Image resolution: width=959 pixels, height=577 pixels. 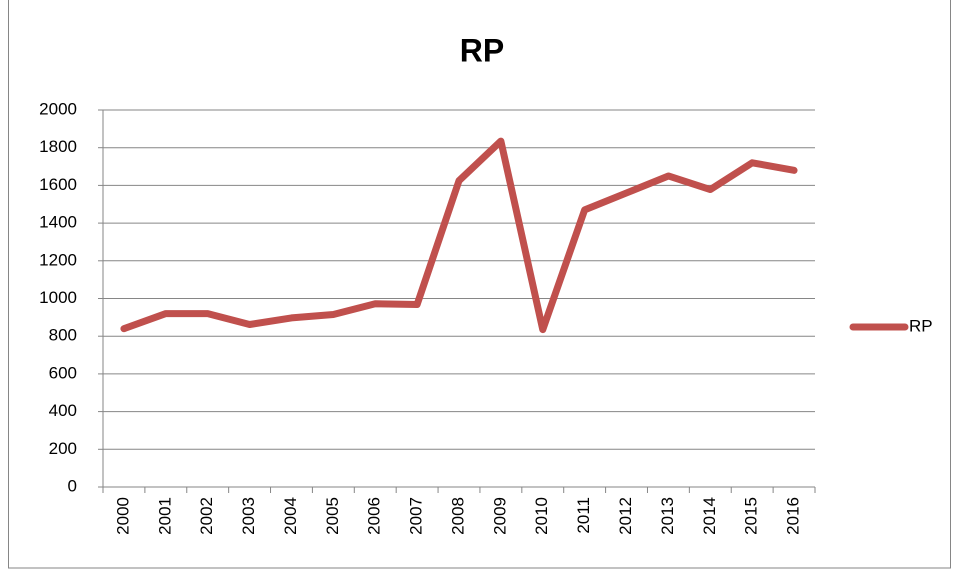 What do you see at coordinates (164, 516) in the screenshot?
I see `x-tick-label: 2001` at bounding box center [164, 516].